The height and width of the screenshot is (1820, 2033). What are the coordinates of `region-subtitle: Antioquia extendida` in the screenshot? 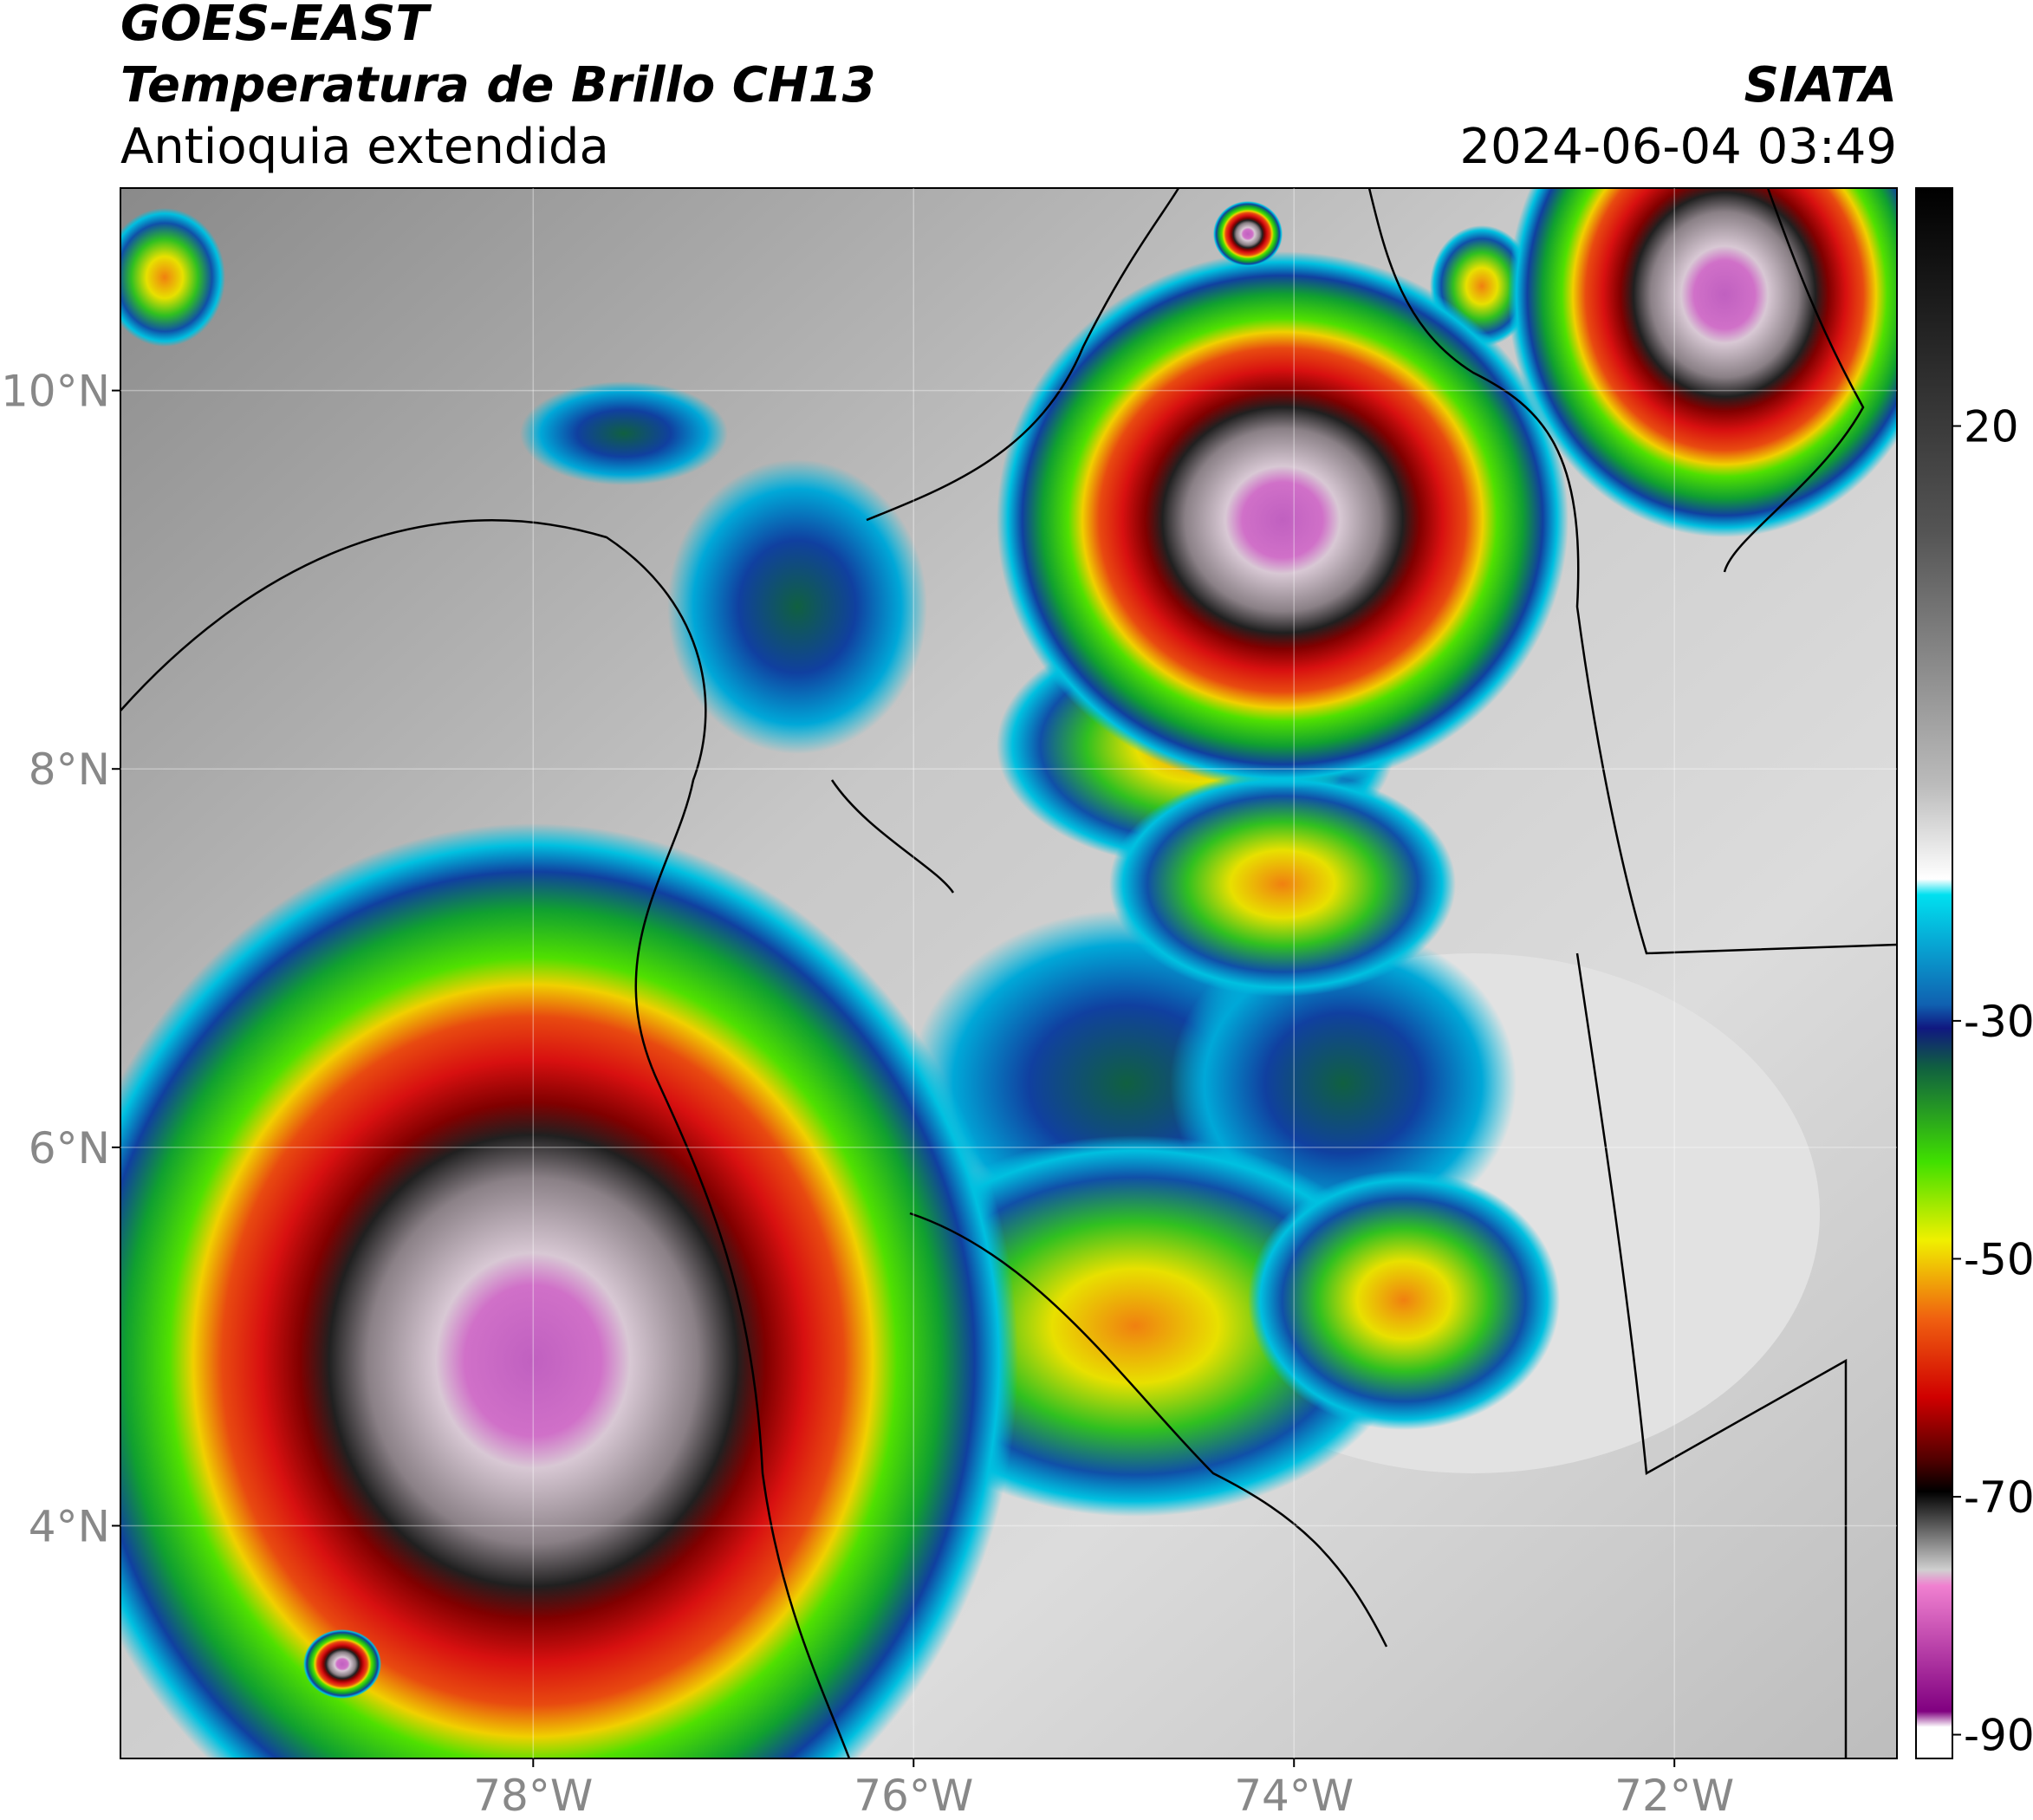 It's located at (364, 147).